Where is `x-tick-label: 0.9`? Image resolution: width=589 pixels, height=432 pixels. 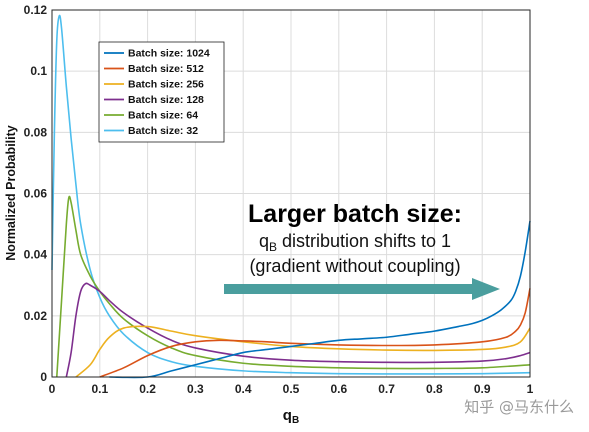
x-tick-label: 0.9 is located at coordinates (482, 389).